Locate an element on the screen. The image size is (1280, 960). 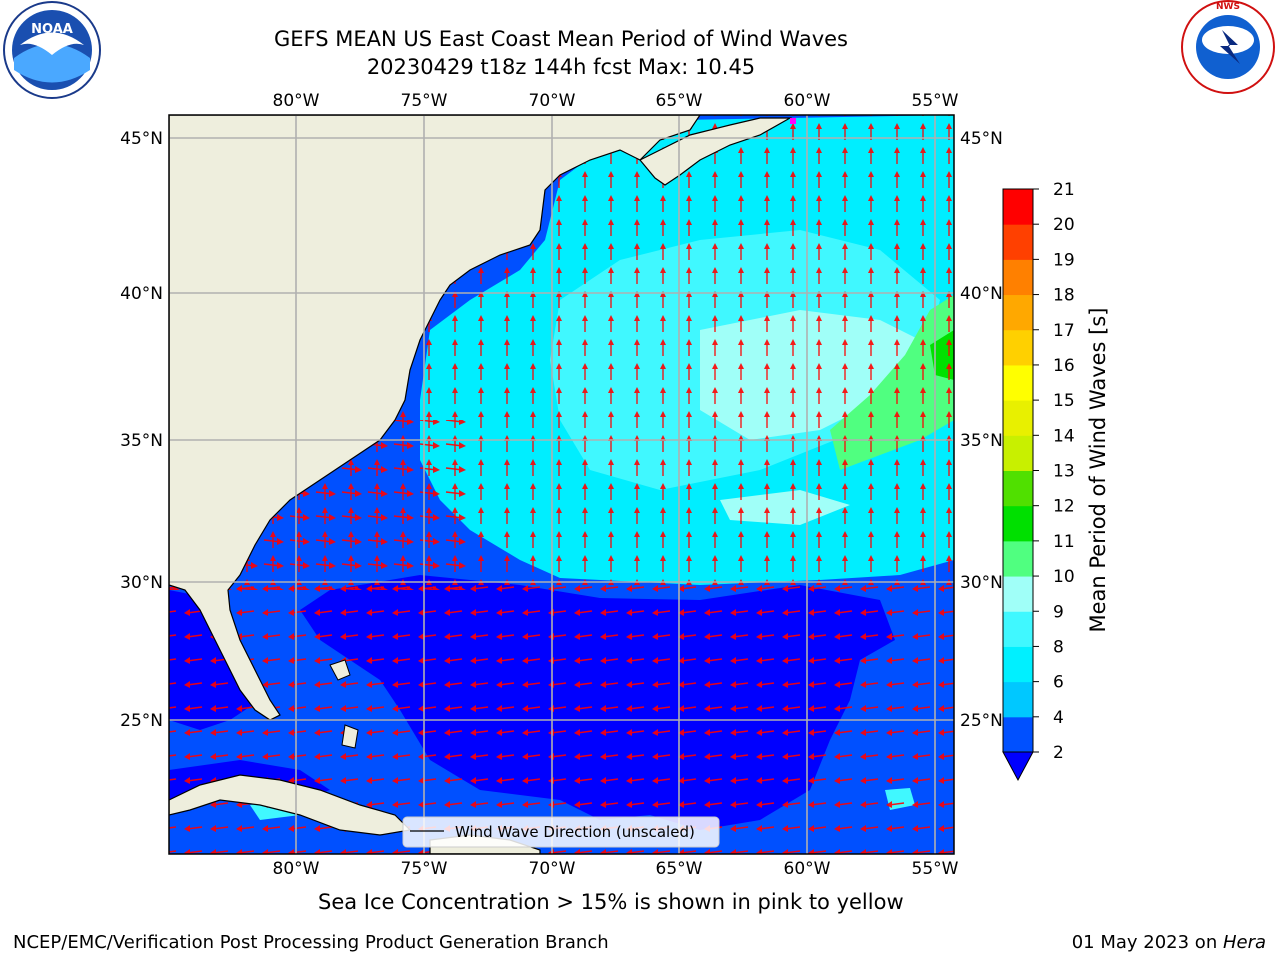
colorbar-extend is located at coordinates (1018, 766).